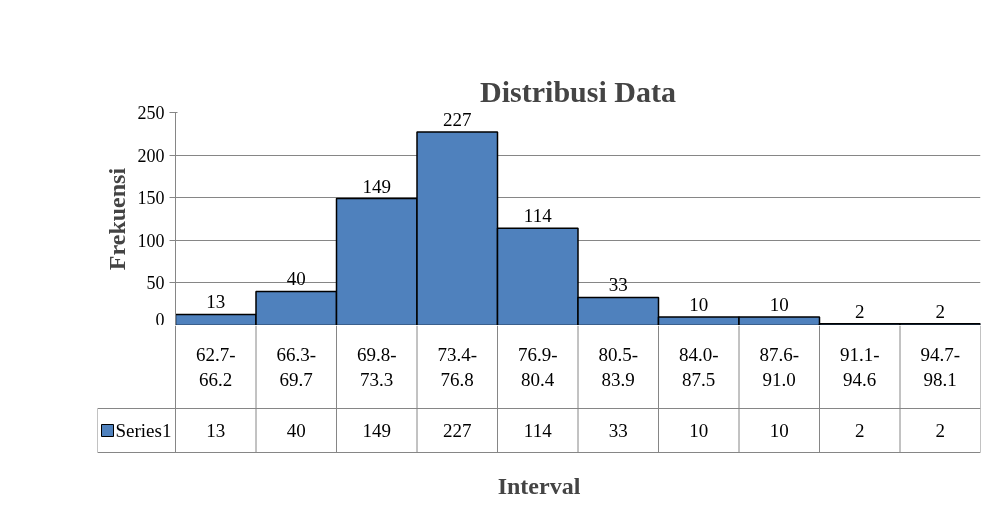  I want to click on total-label: 149, so click(376, 186).